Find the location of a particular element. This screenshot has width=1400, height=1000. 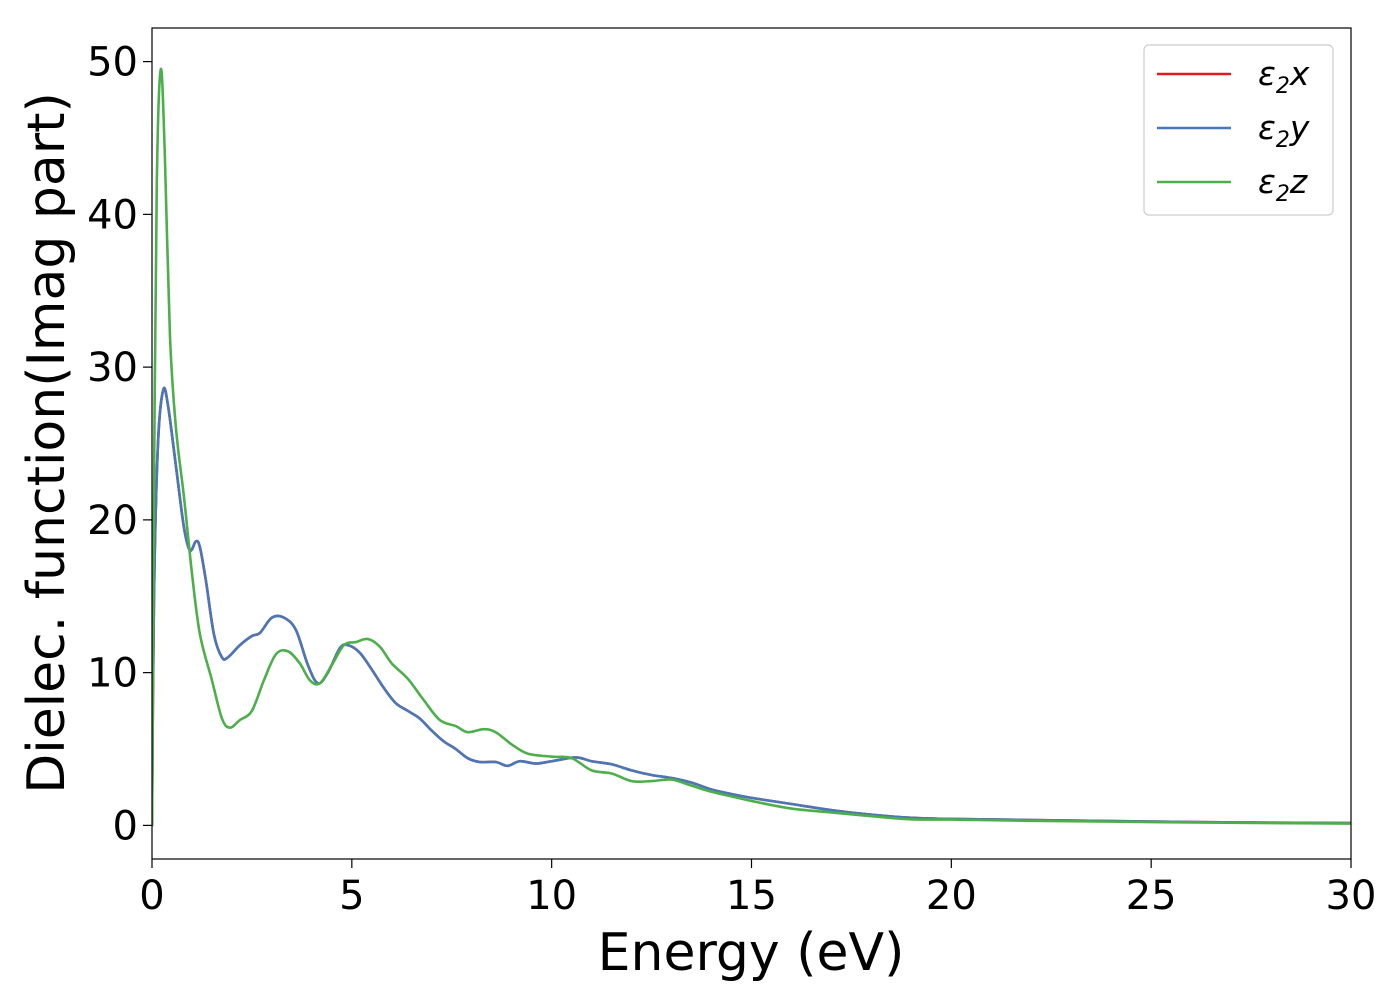

x-axis-ticks: 0 5 10 15 20 25 30 is located at coordinates (757, 889).